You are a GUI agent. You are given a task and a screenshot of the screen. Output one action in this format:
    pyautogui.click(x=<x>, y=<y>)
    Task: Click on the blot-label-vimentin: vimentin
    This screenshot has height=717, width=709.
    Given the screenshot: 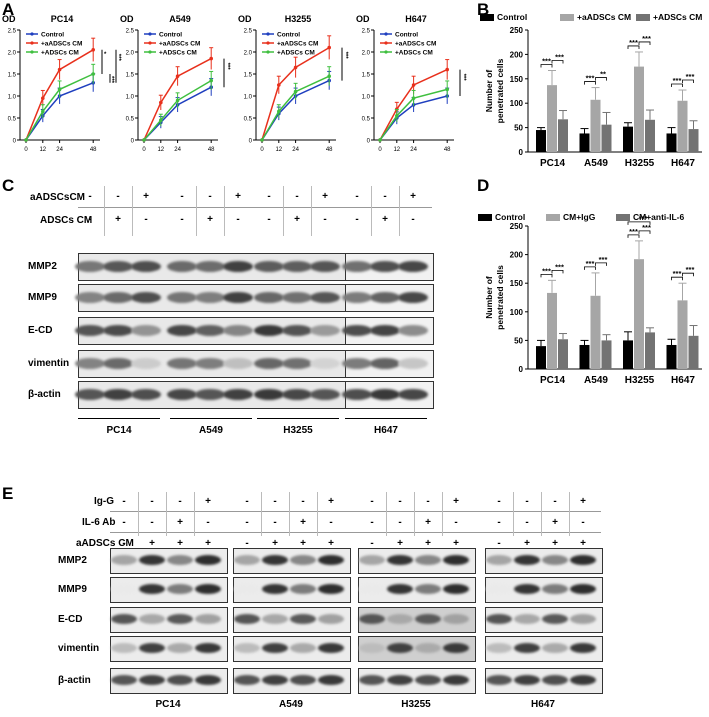 What is the action you would take?
    pyautogui.click(x=49, y=363)
    